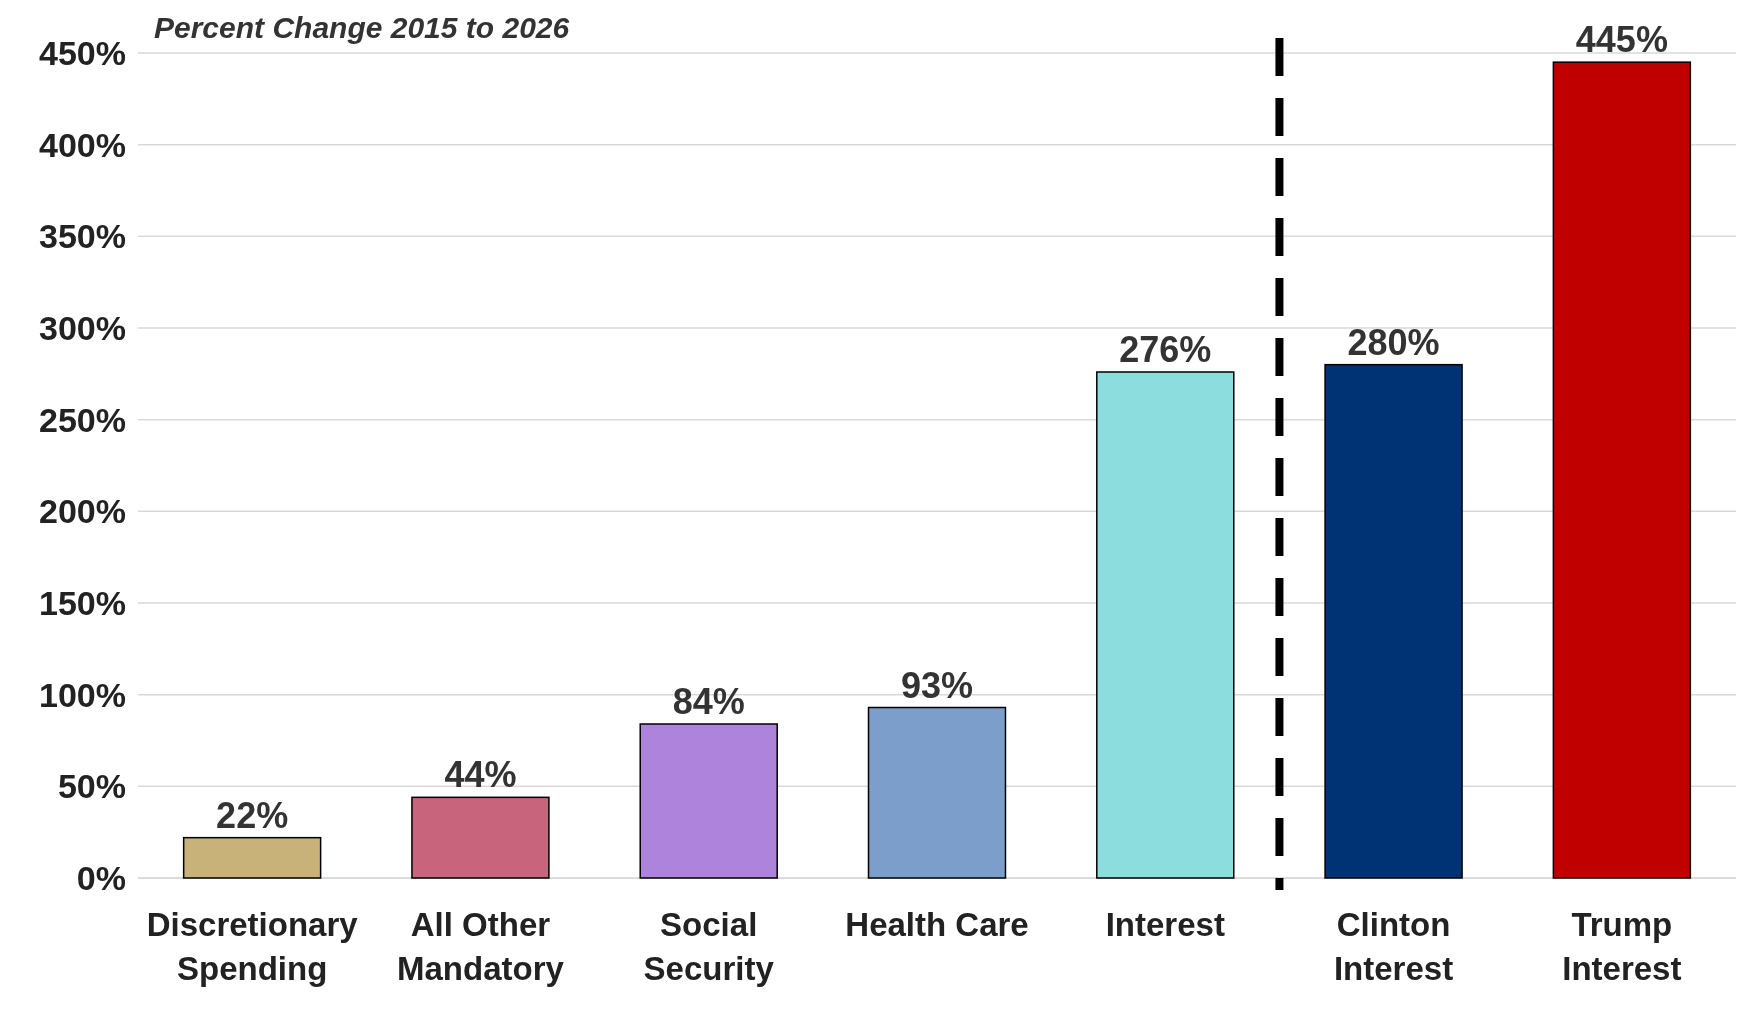 Image resolution: width=1748 pixels, height=1018 pixels. What do you see at coordinates (252, 815) in the screenshot?
I see `data-label: 22%` at bounding box center [252, 815].